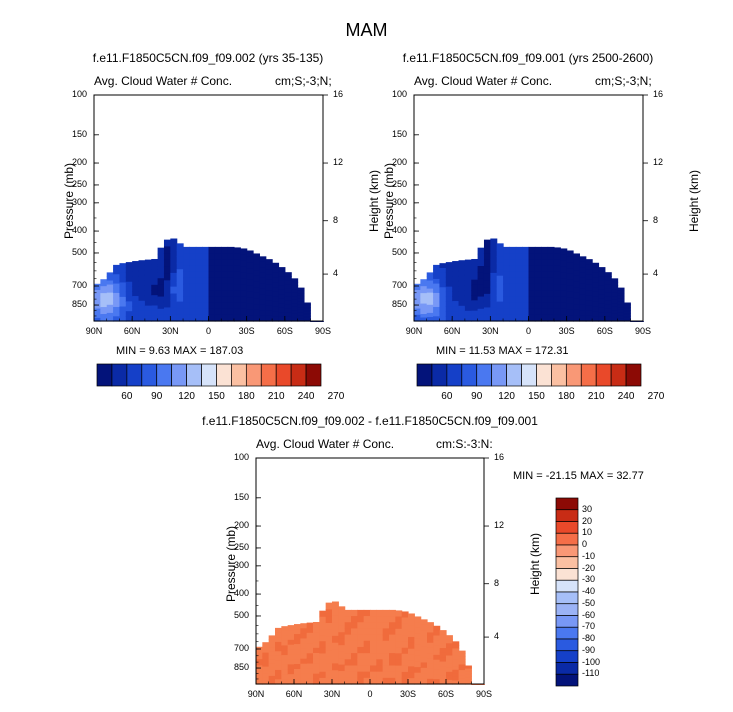  Describe the element at coordinates (589, 602) in the screenshot. I see `colorbar-3-label-8: -50` at that location.